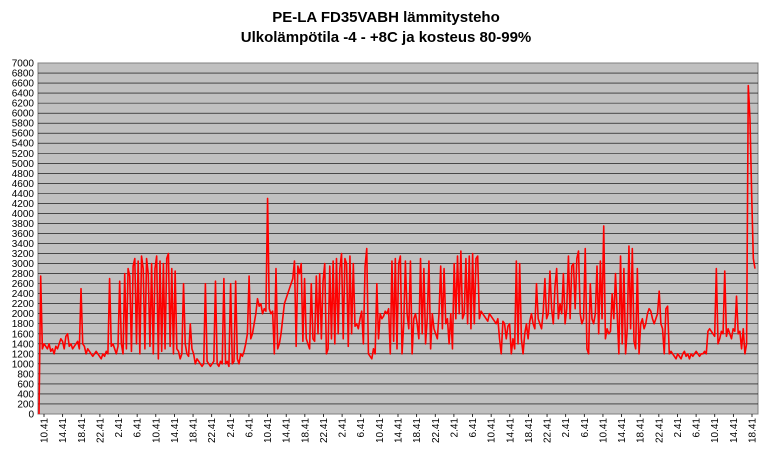  Describe the element at coordinates (23, 344) in the screenshot. I see `y-tick-label: 1400` at that location.